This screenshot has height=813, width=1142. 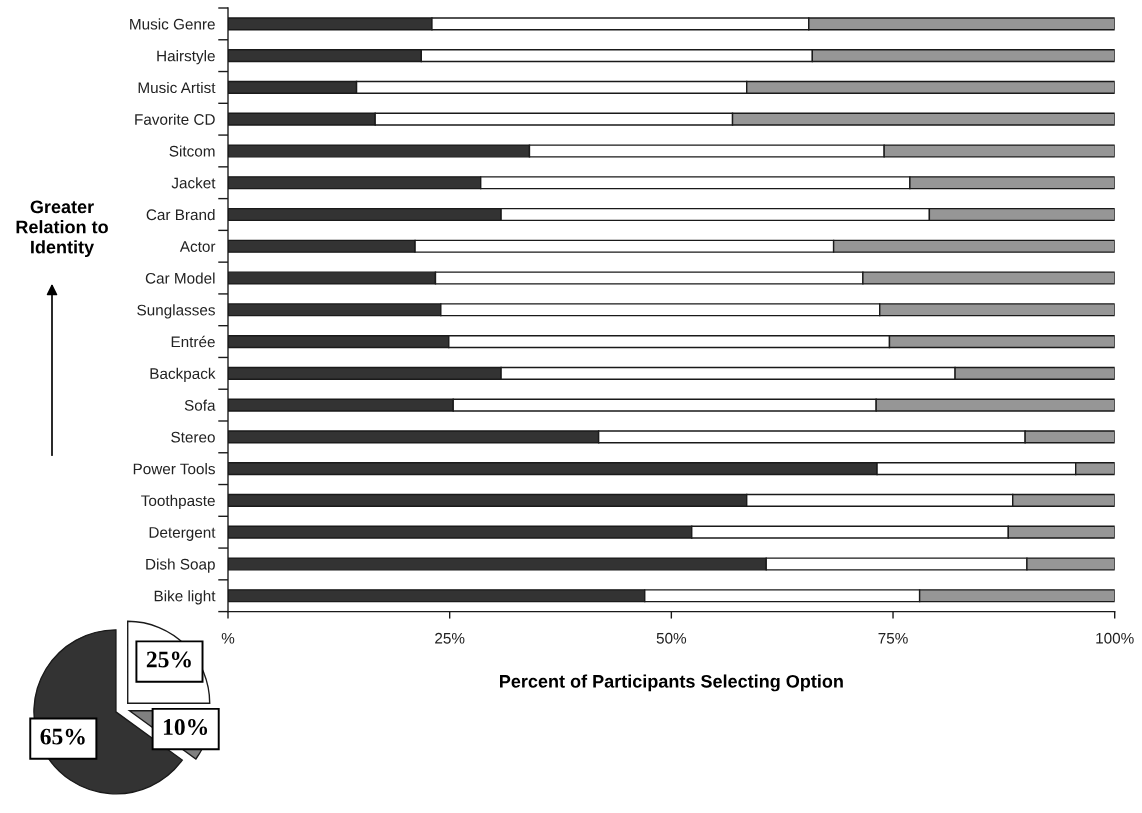 What do you see at coordinates (193, 341) in the screenshot?
I see `y-tick-label: Entrée` at bounding box center [193, 341].